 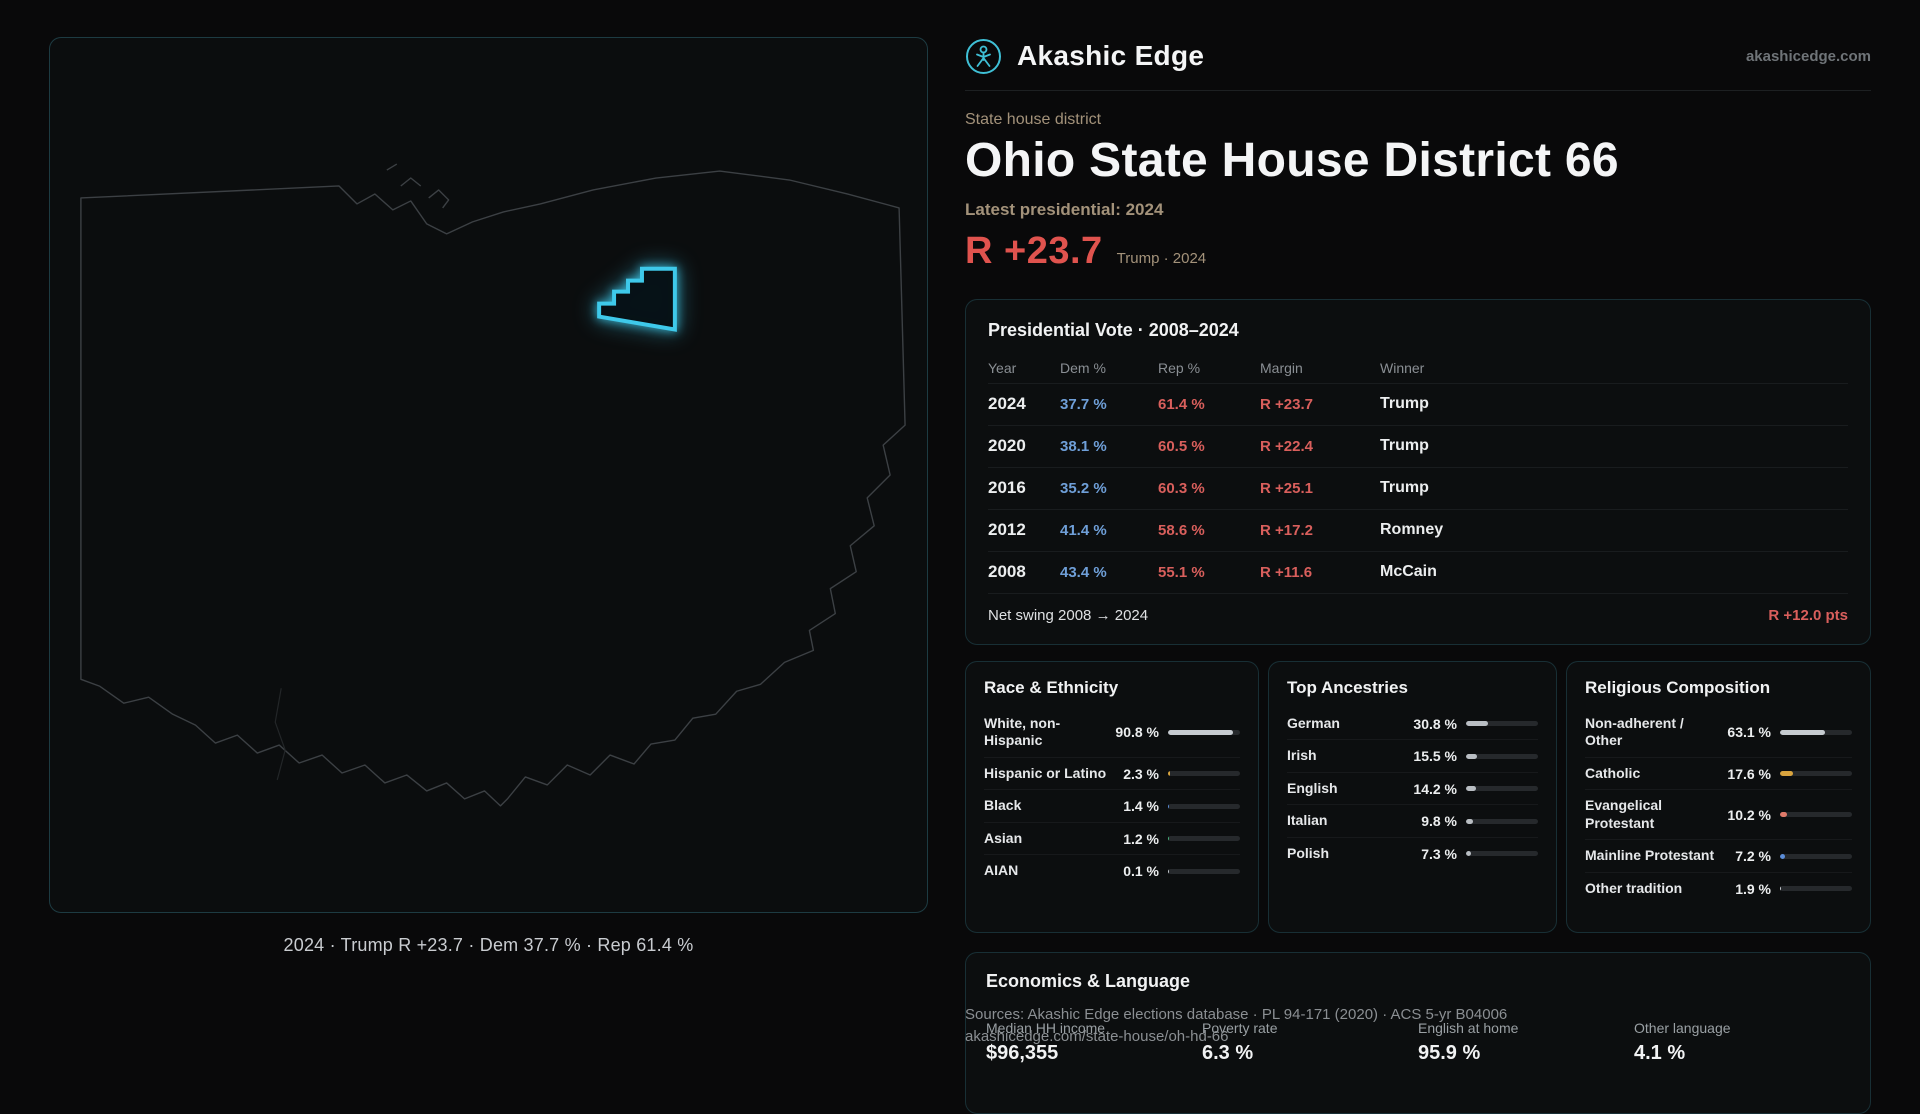 I want to click on list-item: German 30.8 %, so click(x=1412, y=724).